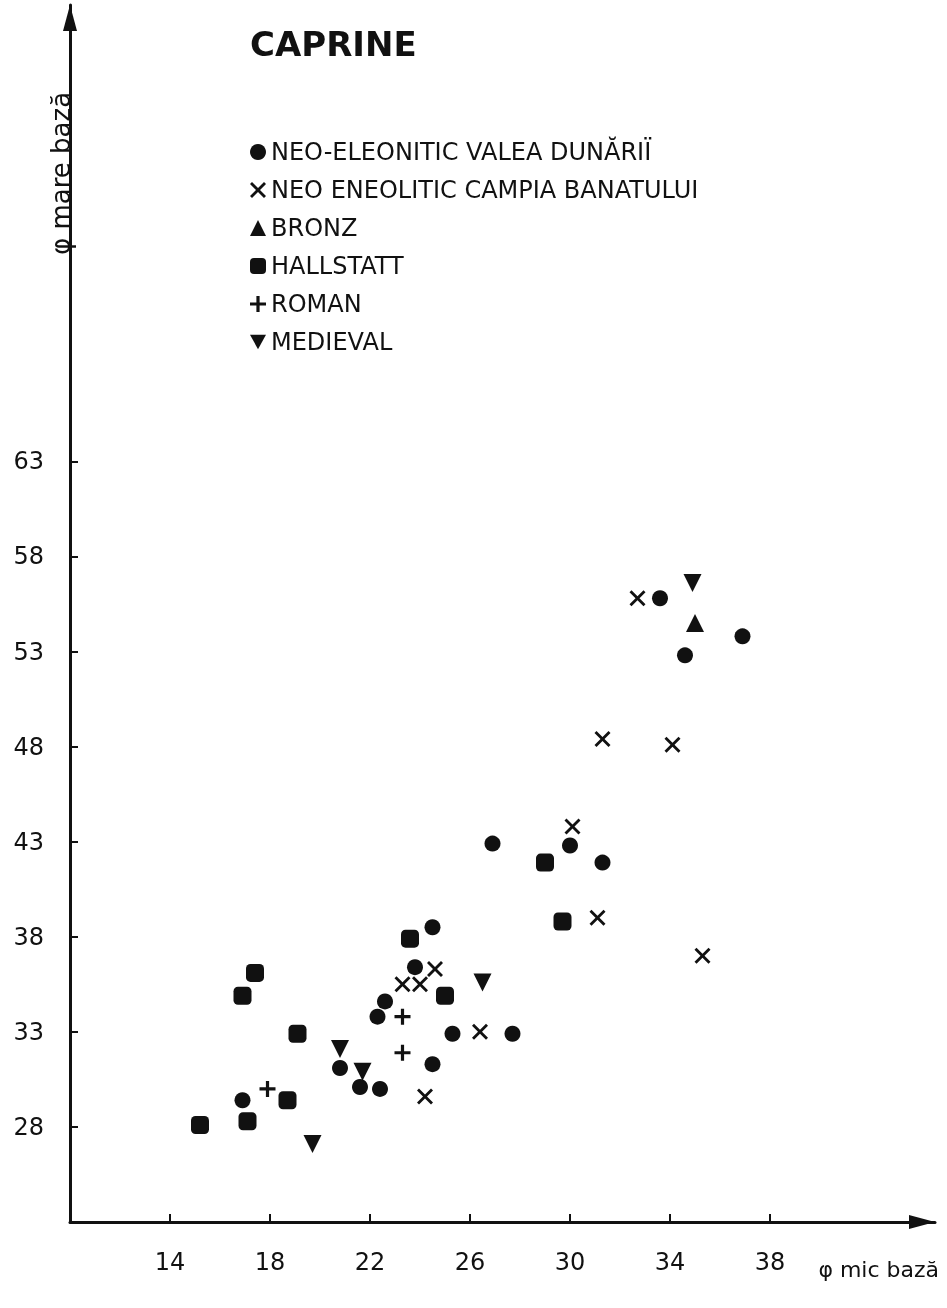 The width and height of the screenshot is (947, 1308). I want to click on x-tick-label: 26, so click(470, 1262).